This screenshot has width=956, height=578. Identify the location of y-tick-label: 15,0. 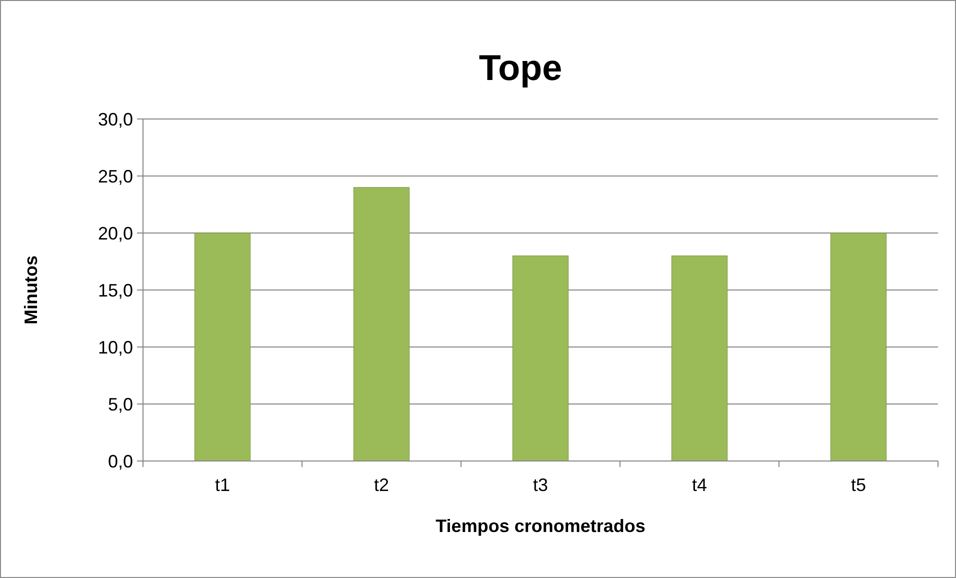
(115, 290).